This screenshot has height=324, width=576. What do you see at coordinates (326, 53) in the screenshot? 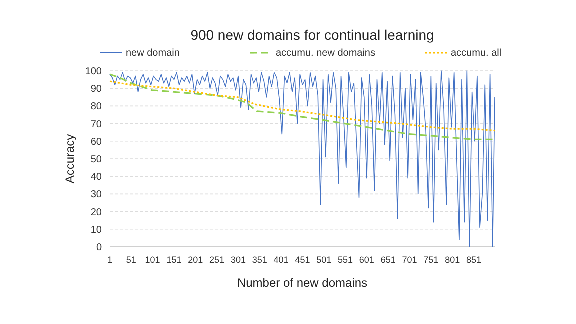
I see `legend-label: accumu. new domains` at bounding box center [326, 53].